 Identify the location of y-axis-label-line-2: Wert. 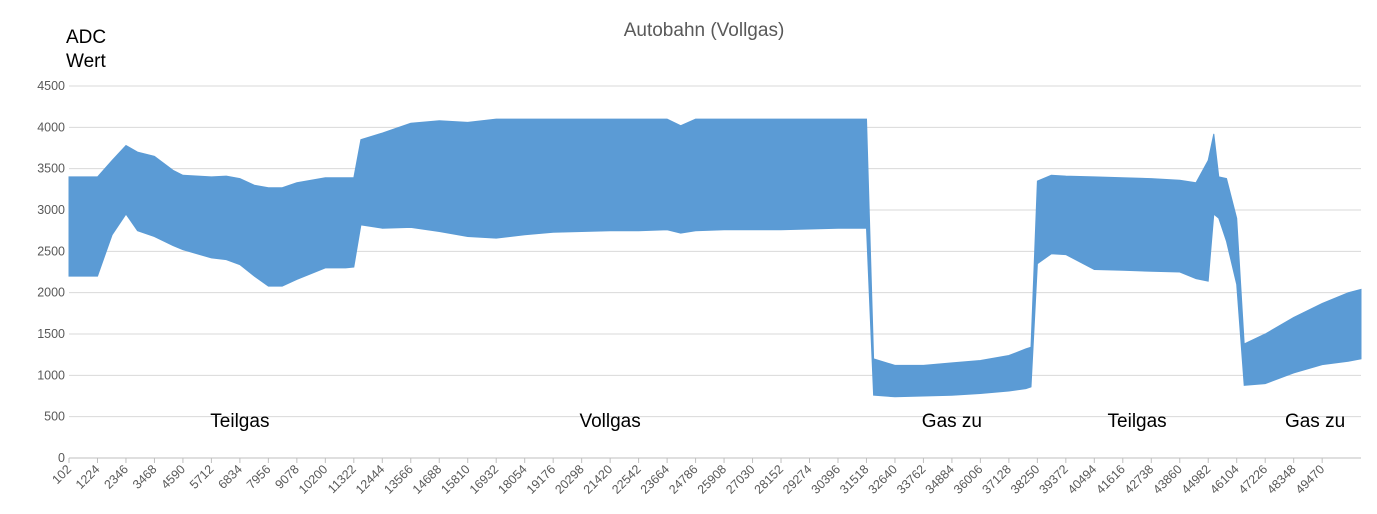
(86, 61).